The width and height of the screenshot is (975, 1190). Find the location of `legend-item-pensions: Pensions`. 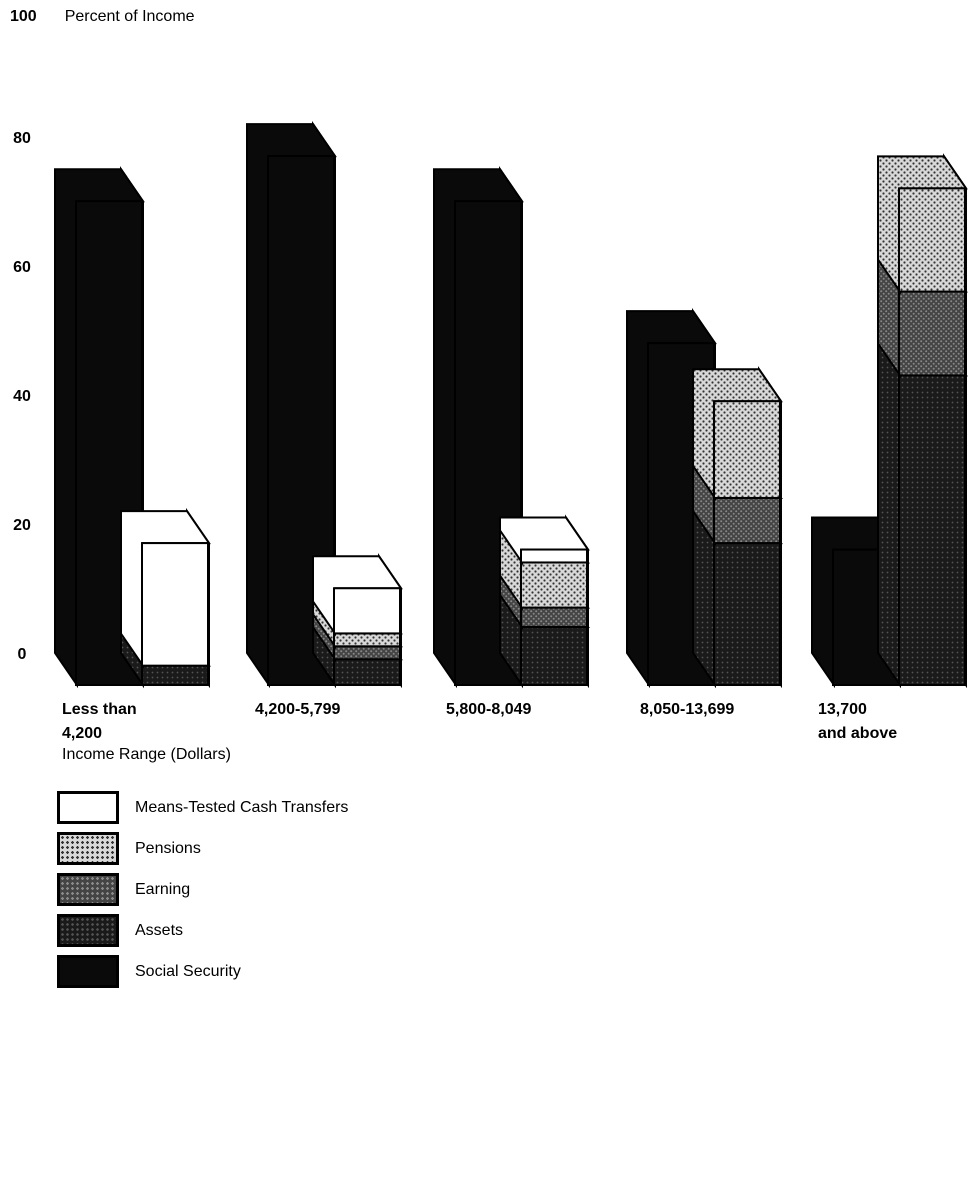

legend-item-pensions: Pensions is located at coordinates (202, 848).